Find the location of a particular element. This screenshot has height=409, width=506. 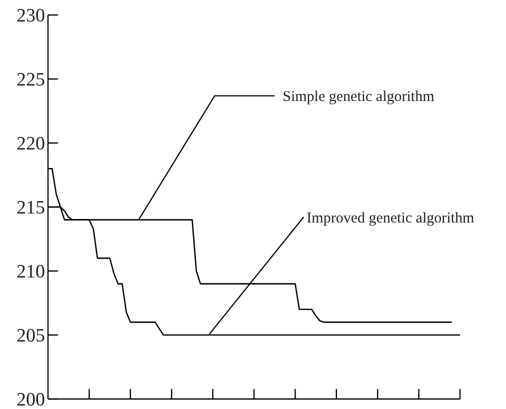

y-tick-label: 210 is located at coordinates (30, 272).